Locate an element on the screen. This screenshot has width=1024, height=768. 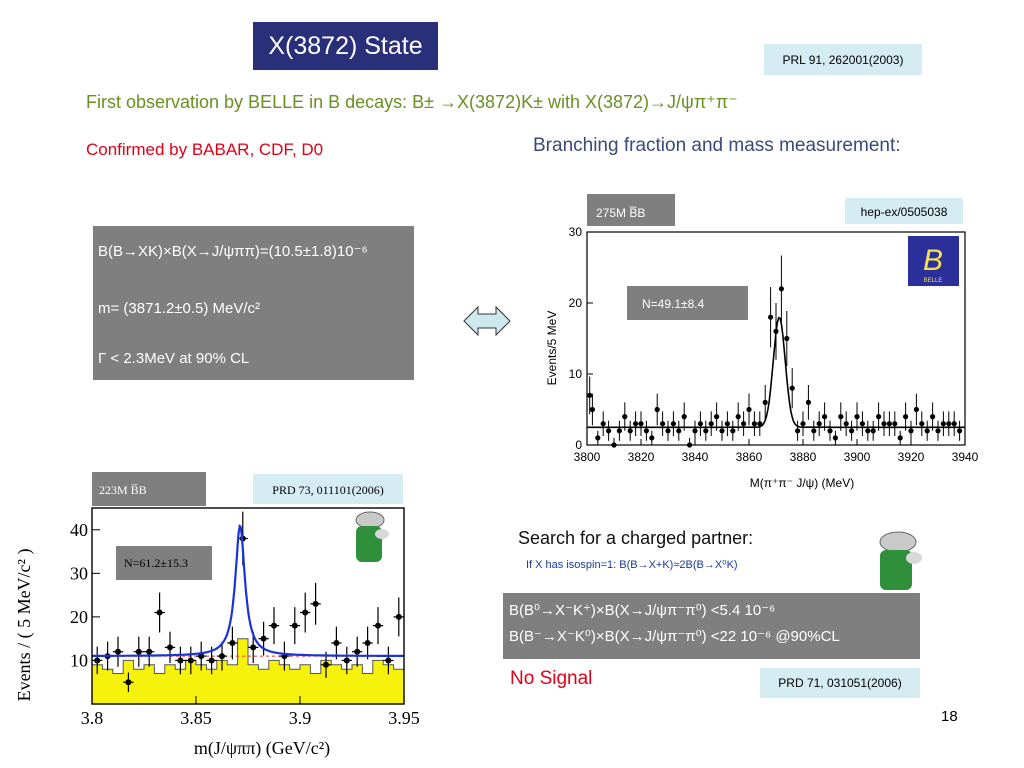
babar-y-tick-label: 30 is located at coordinates (79, 573).